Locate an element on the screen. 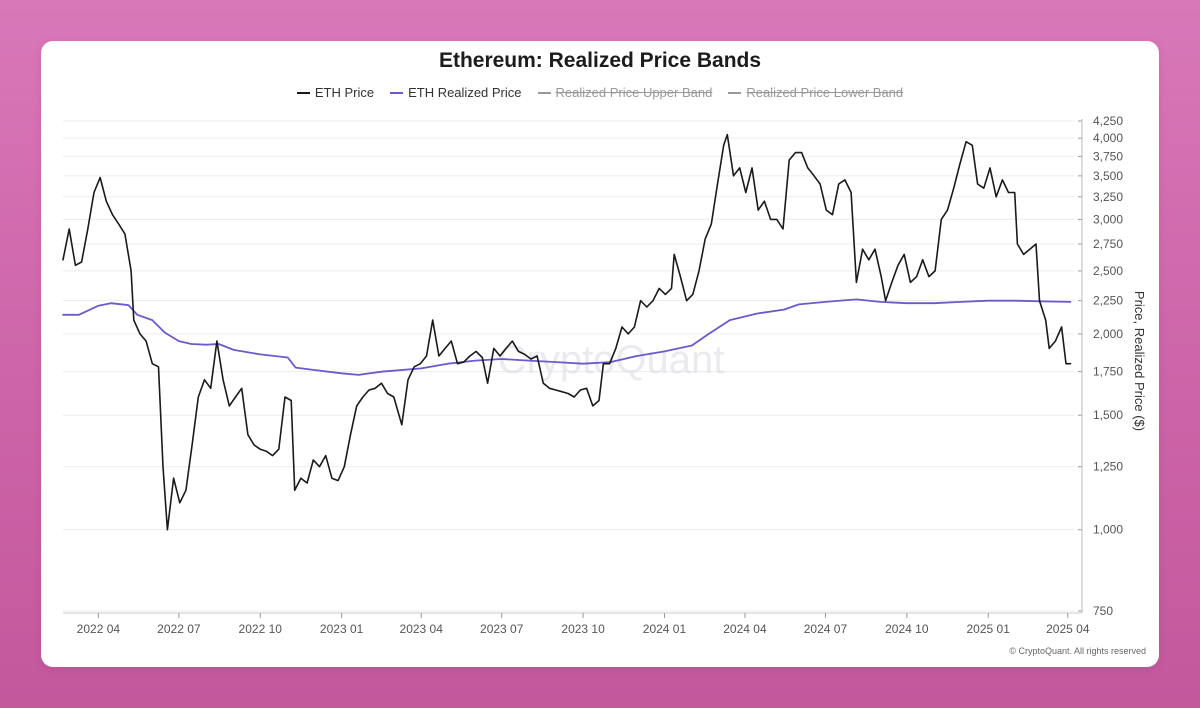  y-tick-label: 1,500 is located at coordinates (1108, 415).